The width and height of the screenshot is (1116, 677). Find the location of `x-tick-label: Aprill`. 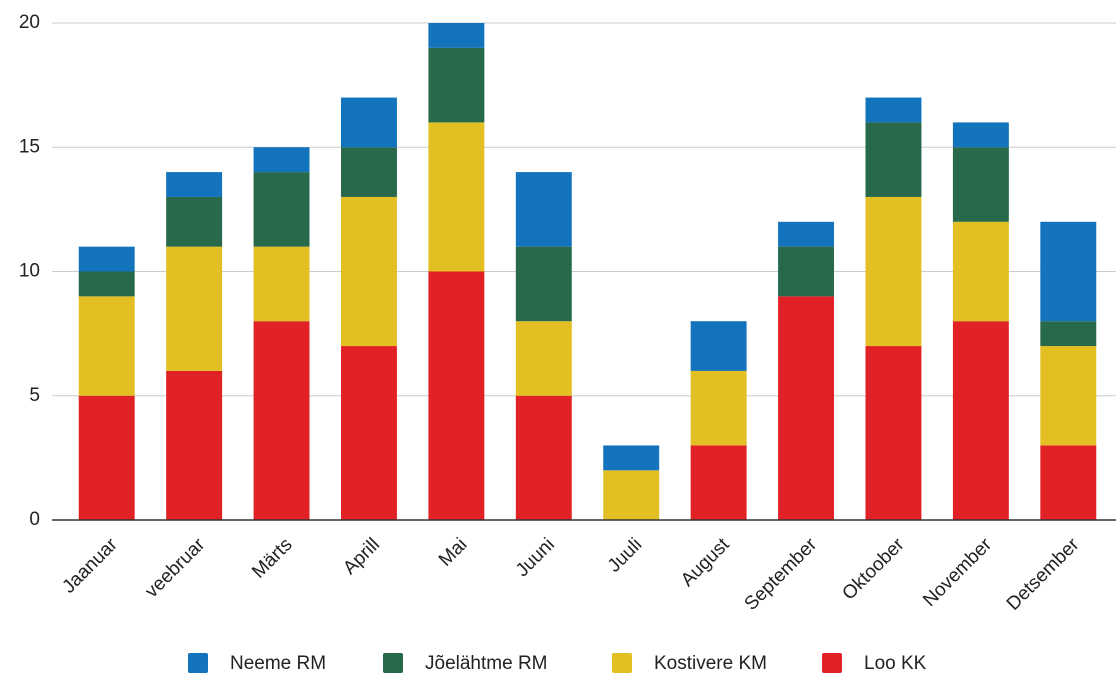

x-tick-label: Aprill is located at coordinates (361, 556).